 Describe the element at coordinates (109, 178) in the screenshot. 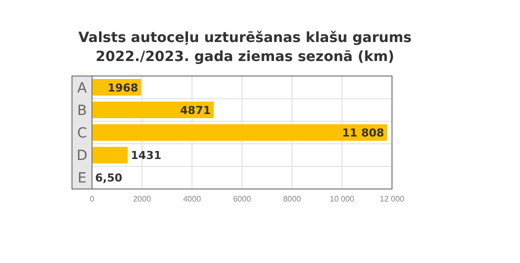

I see `data-label: 6,50` at that location.